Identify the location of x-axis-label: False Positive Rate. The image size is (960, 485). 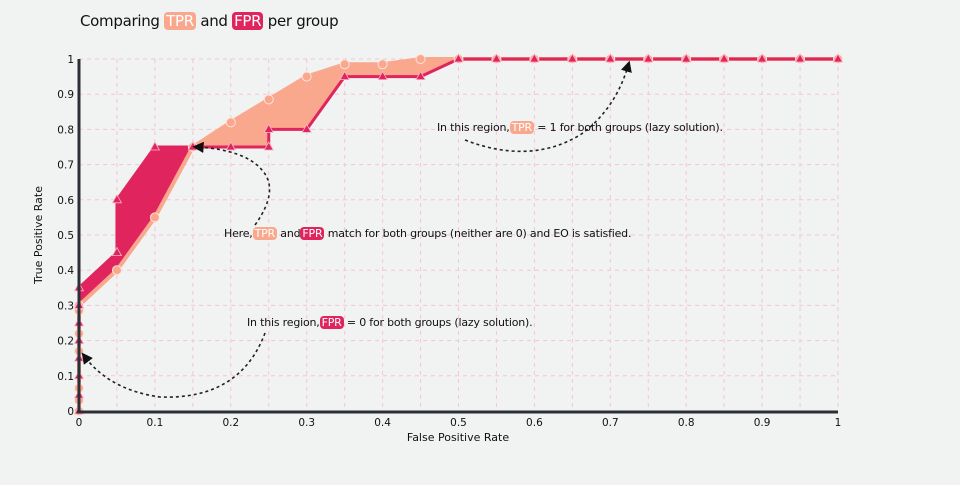
(458, 437).